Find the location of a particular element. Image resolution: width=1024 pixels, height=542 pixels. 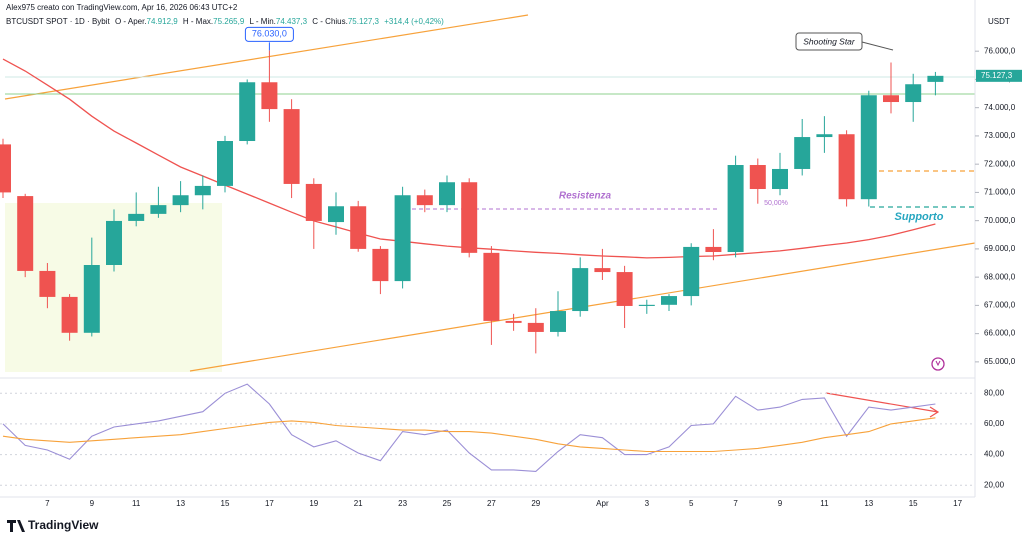

annotation-label: Shooting Star is located at coordinates (829, 41).